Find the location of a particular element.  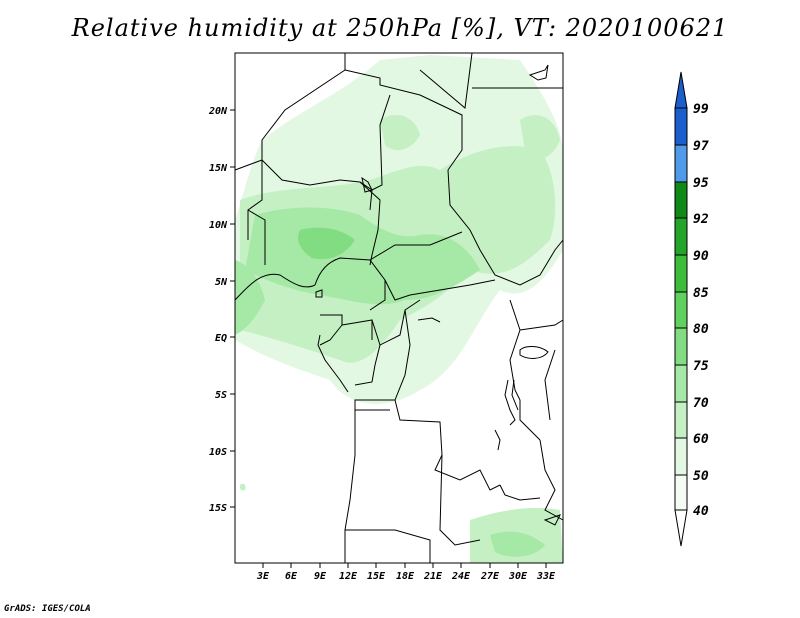

lon-label: 12E is located at coordinates (348, 576).